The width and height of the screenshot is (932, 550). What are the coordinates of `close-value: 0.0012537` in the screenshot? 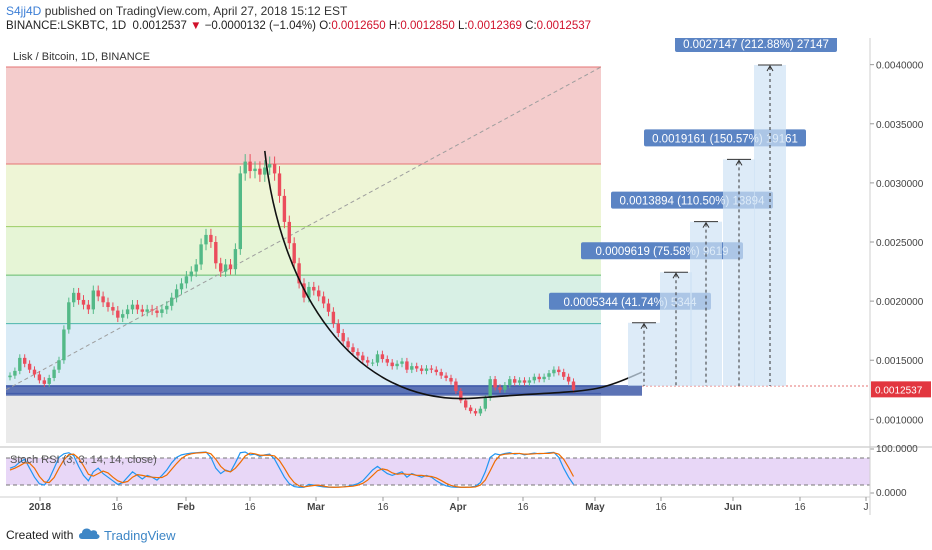 It's located at (564, 26).